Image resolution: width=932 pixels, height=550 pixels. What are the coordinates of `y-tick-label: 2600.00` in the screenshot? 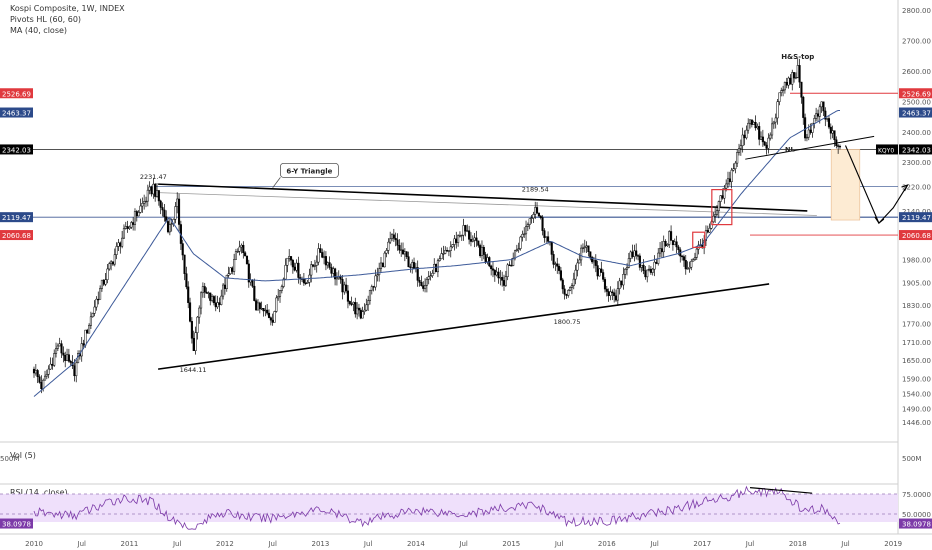 It's located at (916, 72).